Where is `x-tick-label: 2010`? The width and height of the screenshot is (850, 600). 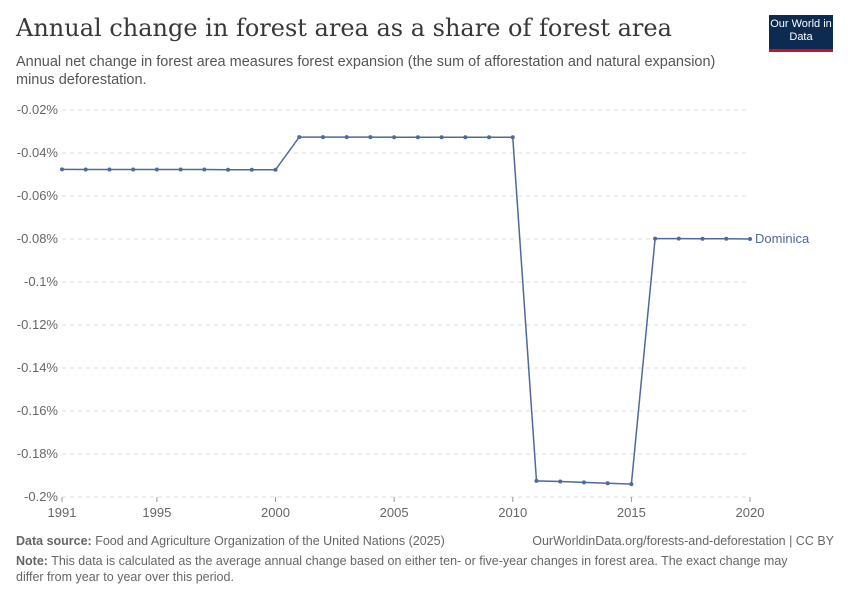
x-tick-label: 2010 is located at coordinates (512, 512).